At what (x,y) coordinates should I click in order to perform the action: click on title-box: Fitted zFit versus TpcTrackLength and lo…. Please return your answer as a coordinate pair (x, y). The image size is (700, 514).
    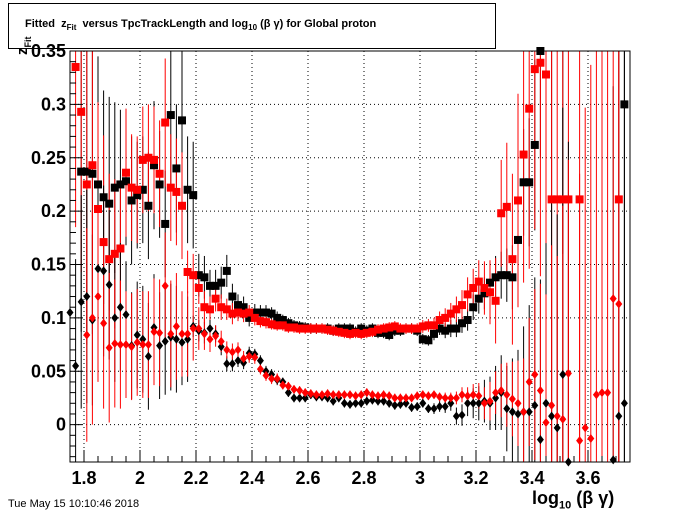
    Looking at the image, I should click on (252, 26).